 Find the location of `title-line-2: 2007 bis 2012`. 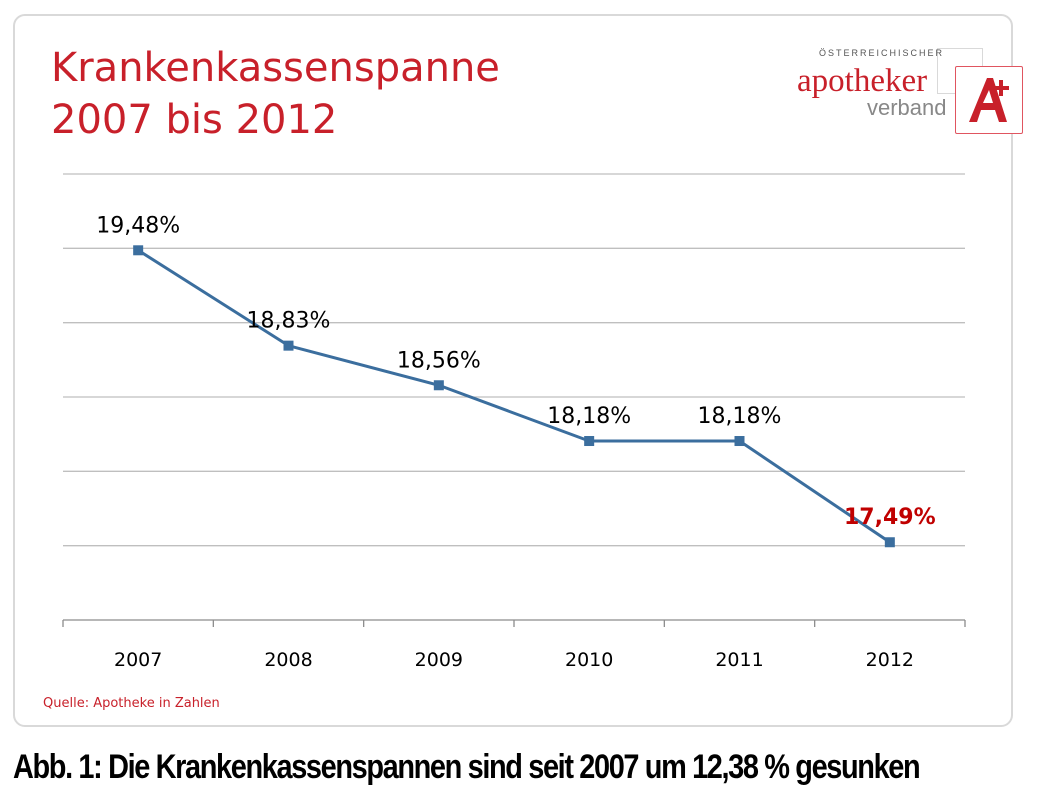

title-line-2: 2007 bis 2012 is located at coordinates (194, 120).